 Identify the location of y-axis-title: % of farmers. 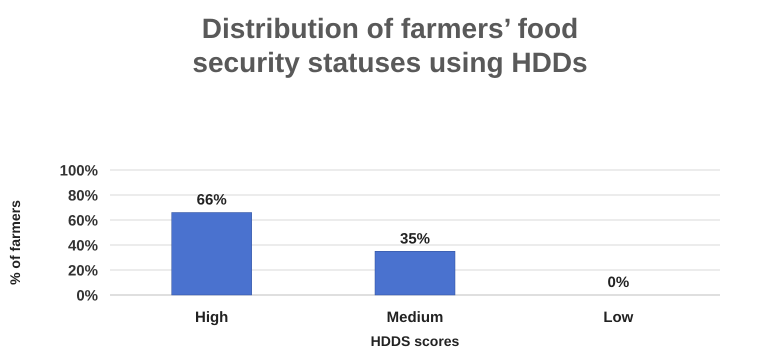
(15, 242).